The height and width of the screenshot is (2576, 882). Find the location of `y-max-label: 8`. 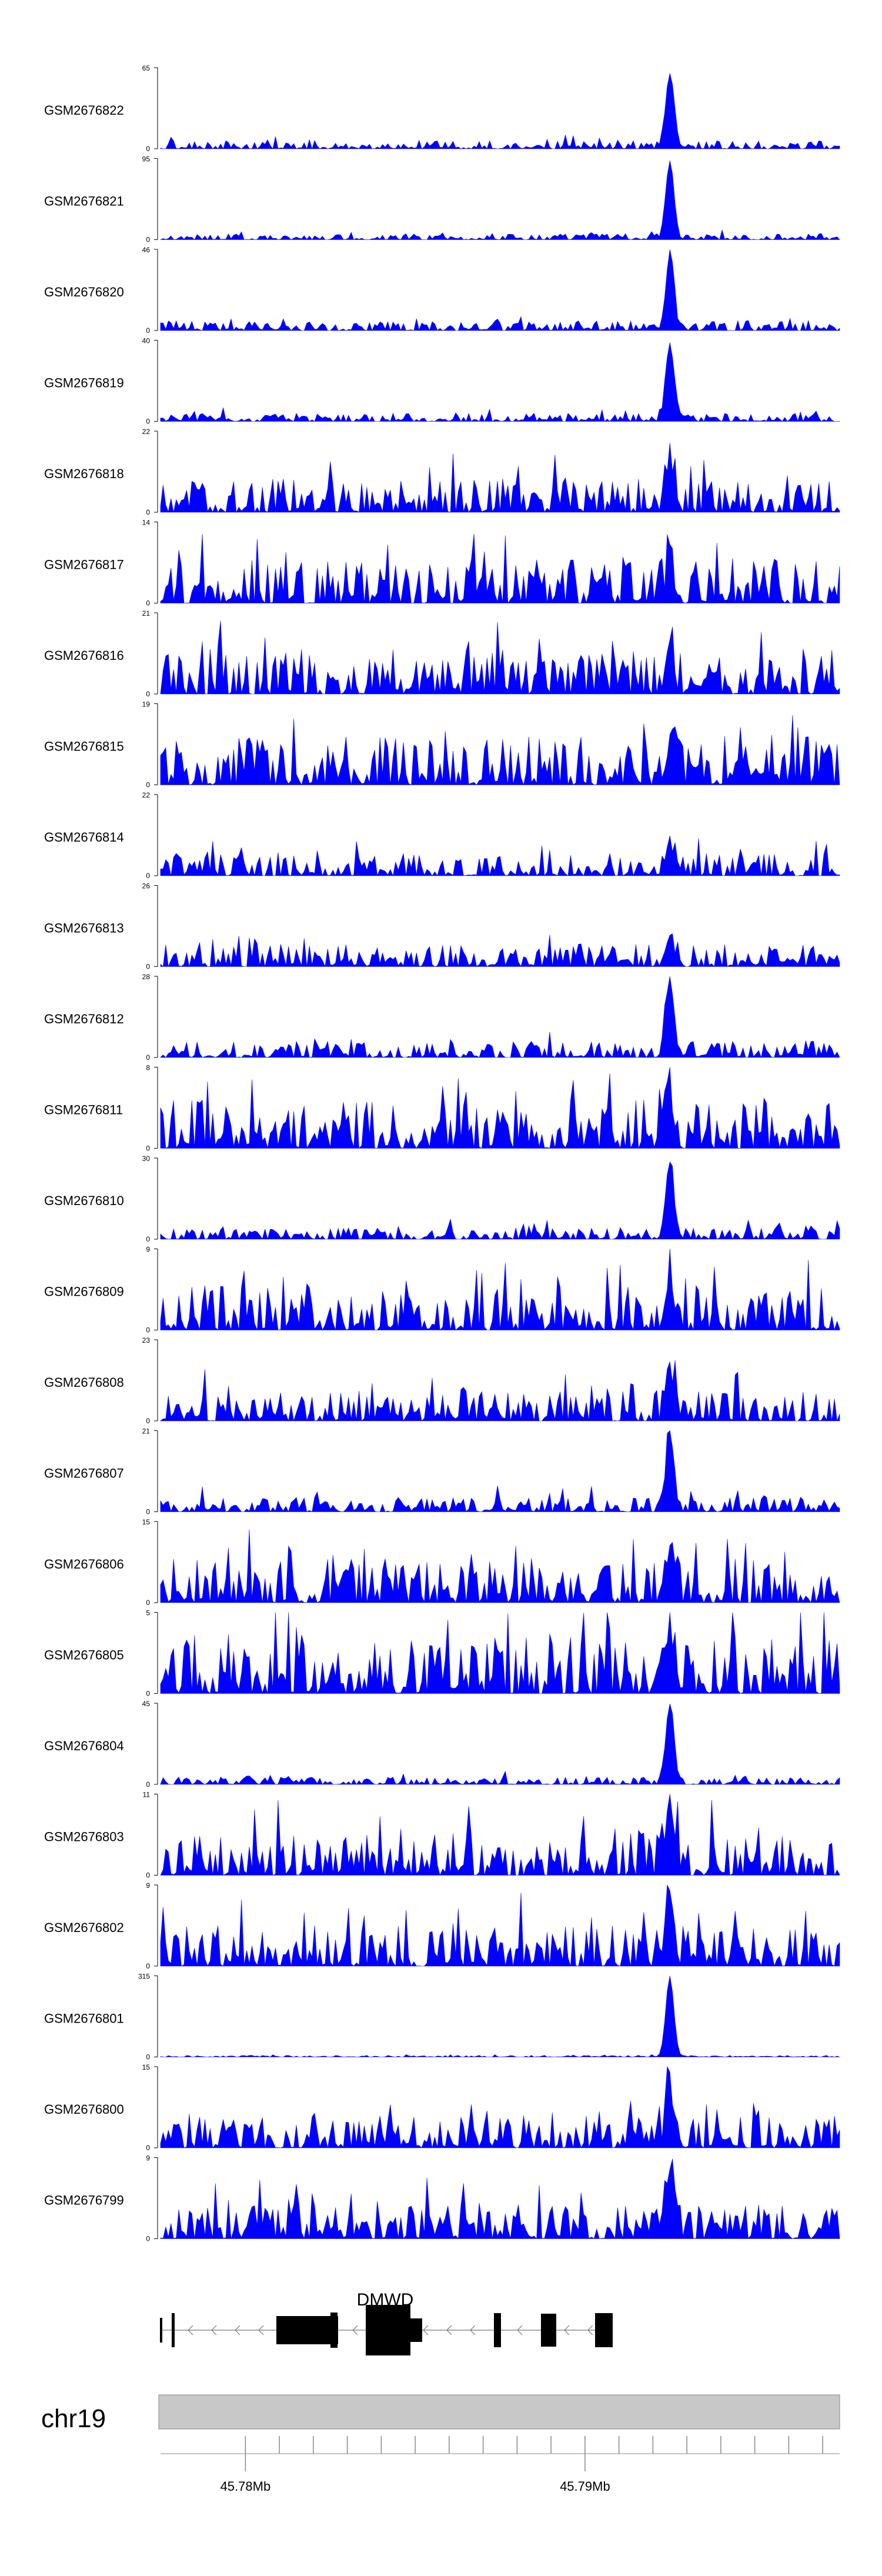

y-max-label: 8 is located at coordinates (148, 1068).